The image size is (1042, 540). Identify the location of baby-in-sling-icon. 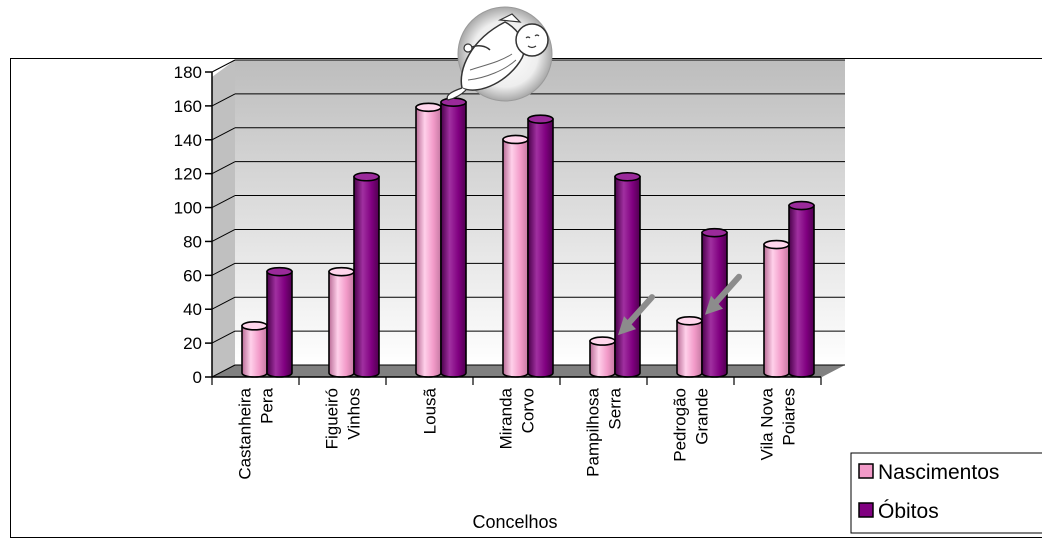
(499, 54).